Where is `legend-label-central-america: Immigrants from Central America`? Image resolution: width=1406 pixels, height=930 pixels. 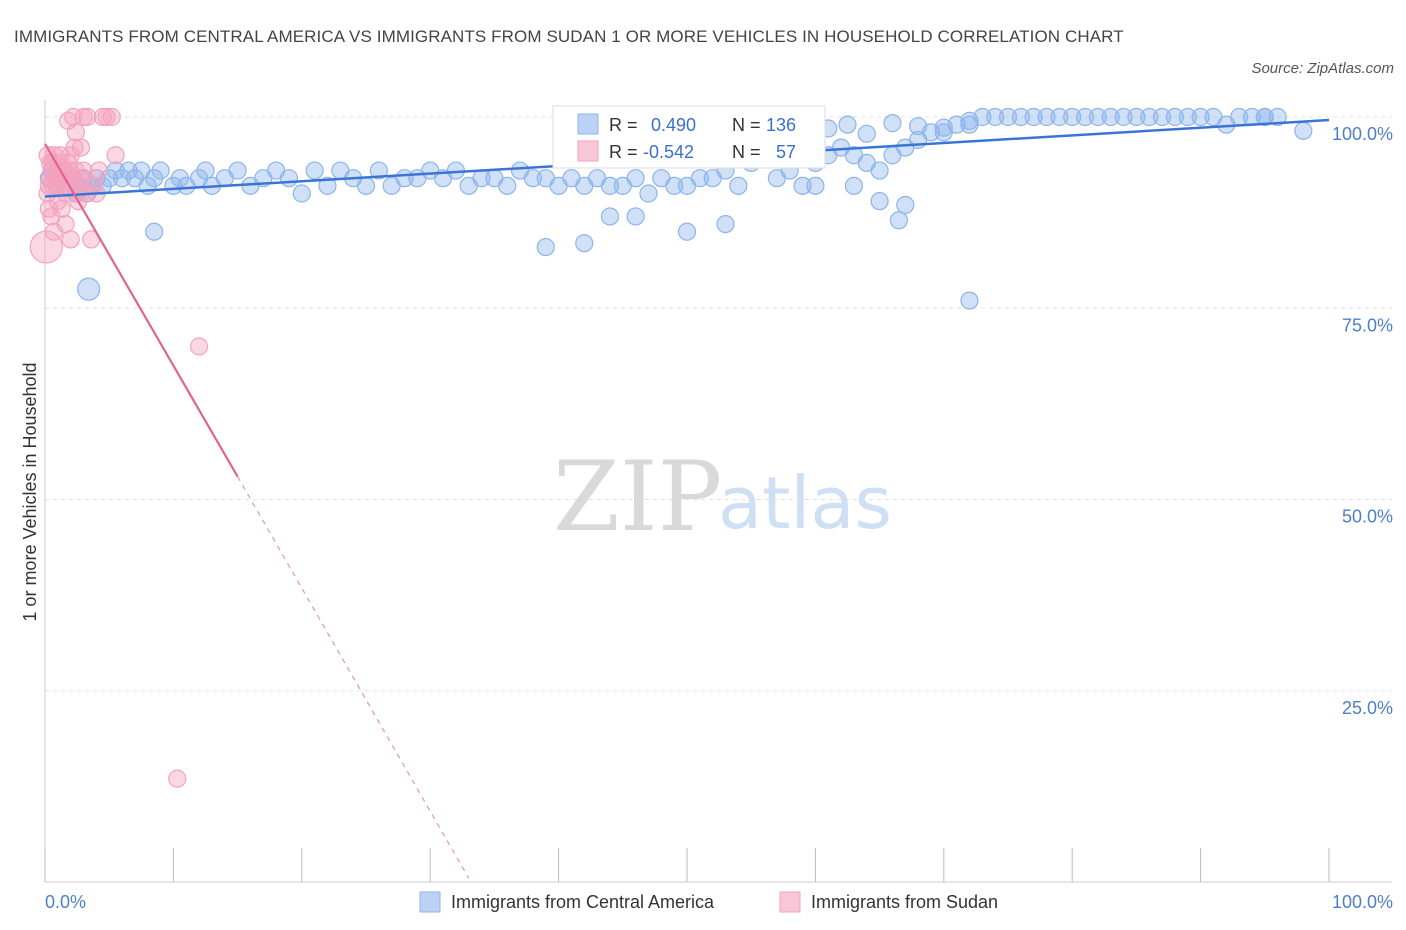
legend-label-central-america: Immigrants from Central America is located at coordinates (583, 902).